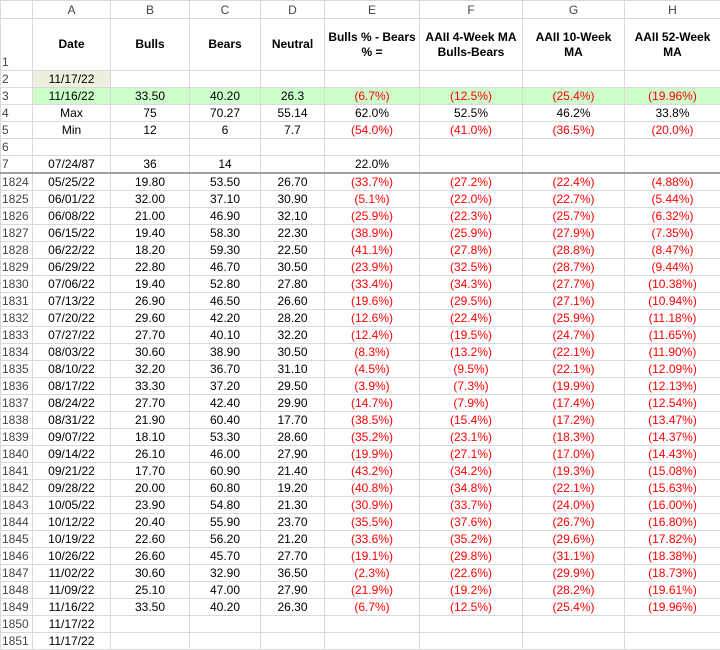  Describe the element at coordinates (225, 318) in the screenshot. I see `cell: 42.20` at that location.